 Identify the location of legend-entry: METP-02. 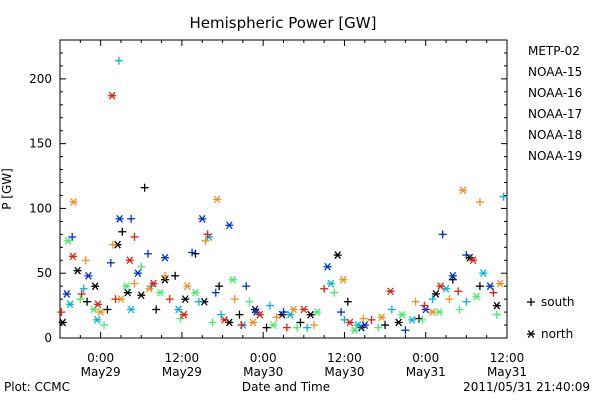
(554, 51).